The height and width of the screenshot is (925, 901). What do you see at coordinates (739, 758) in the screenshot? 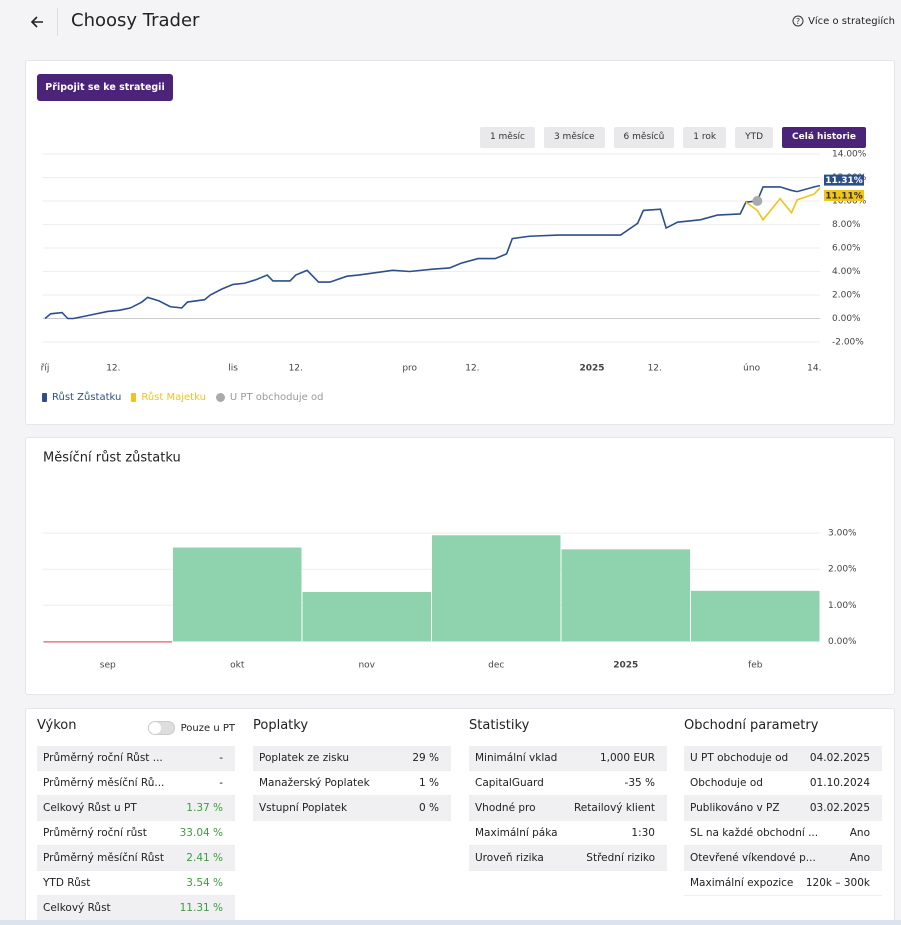
I see `row-label: U PT obchoduje od` at bounding box center [739, 758].